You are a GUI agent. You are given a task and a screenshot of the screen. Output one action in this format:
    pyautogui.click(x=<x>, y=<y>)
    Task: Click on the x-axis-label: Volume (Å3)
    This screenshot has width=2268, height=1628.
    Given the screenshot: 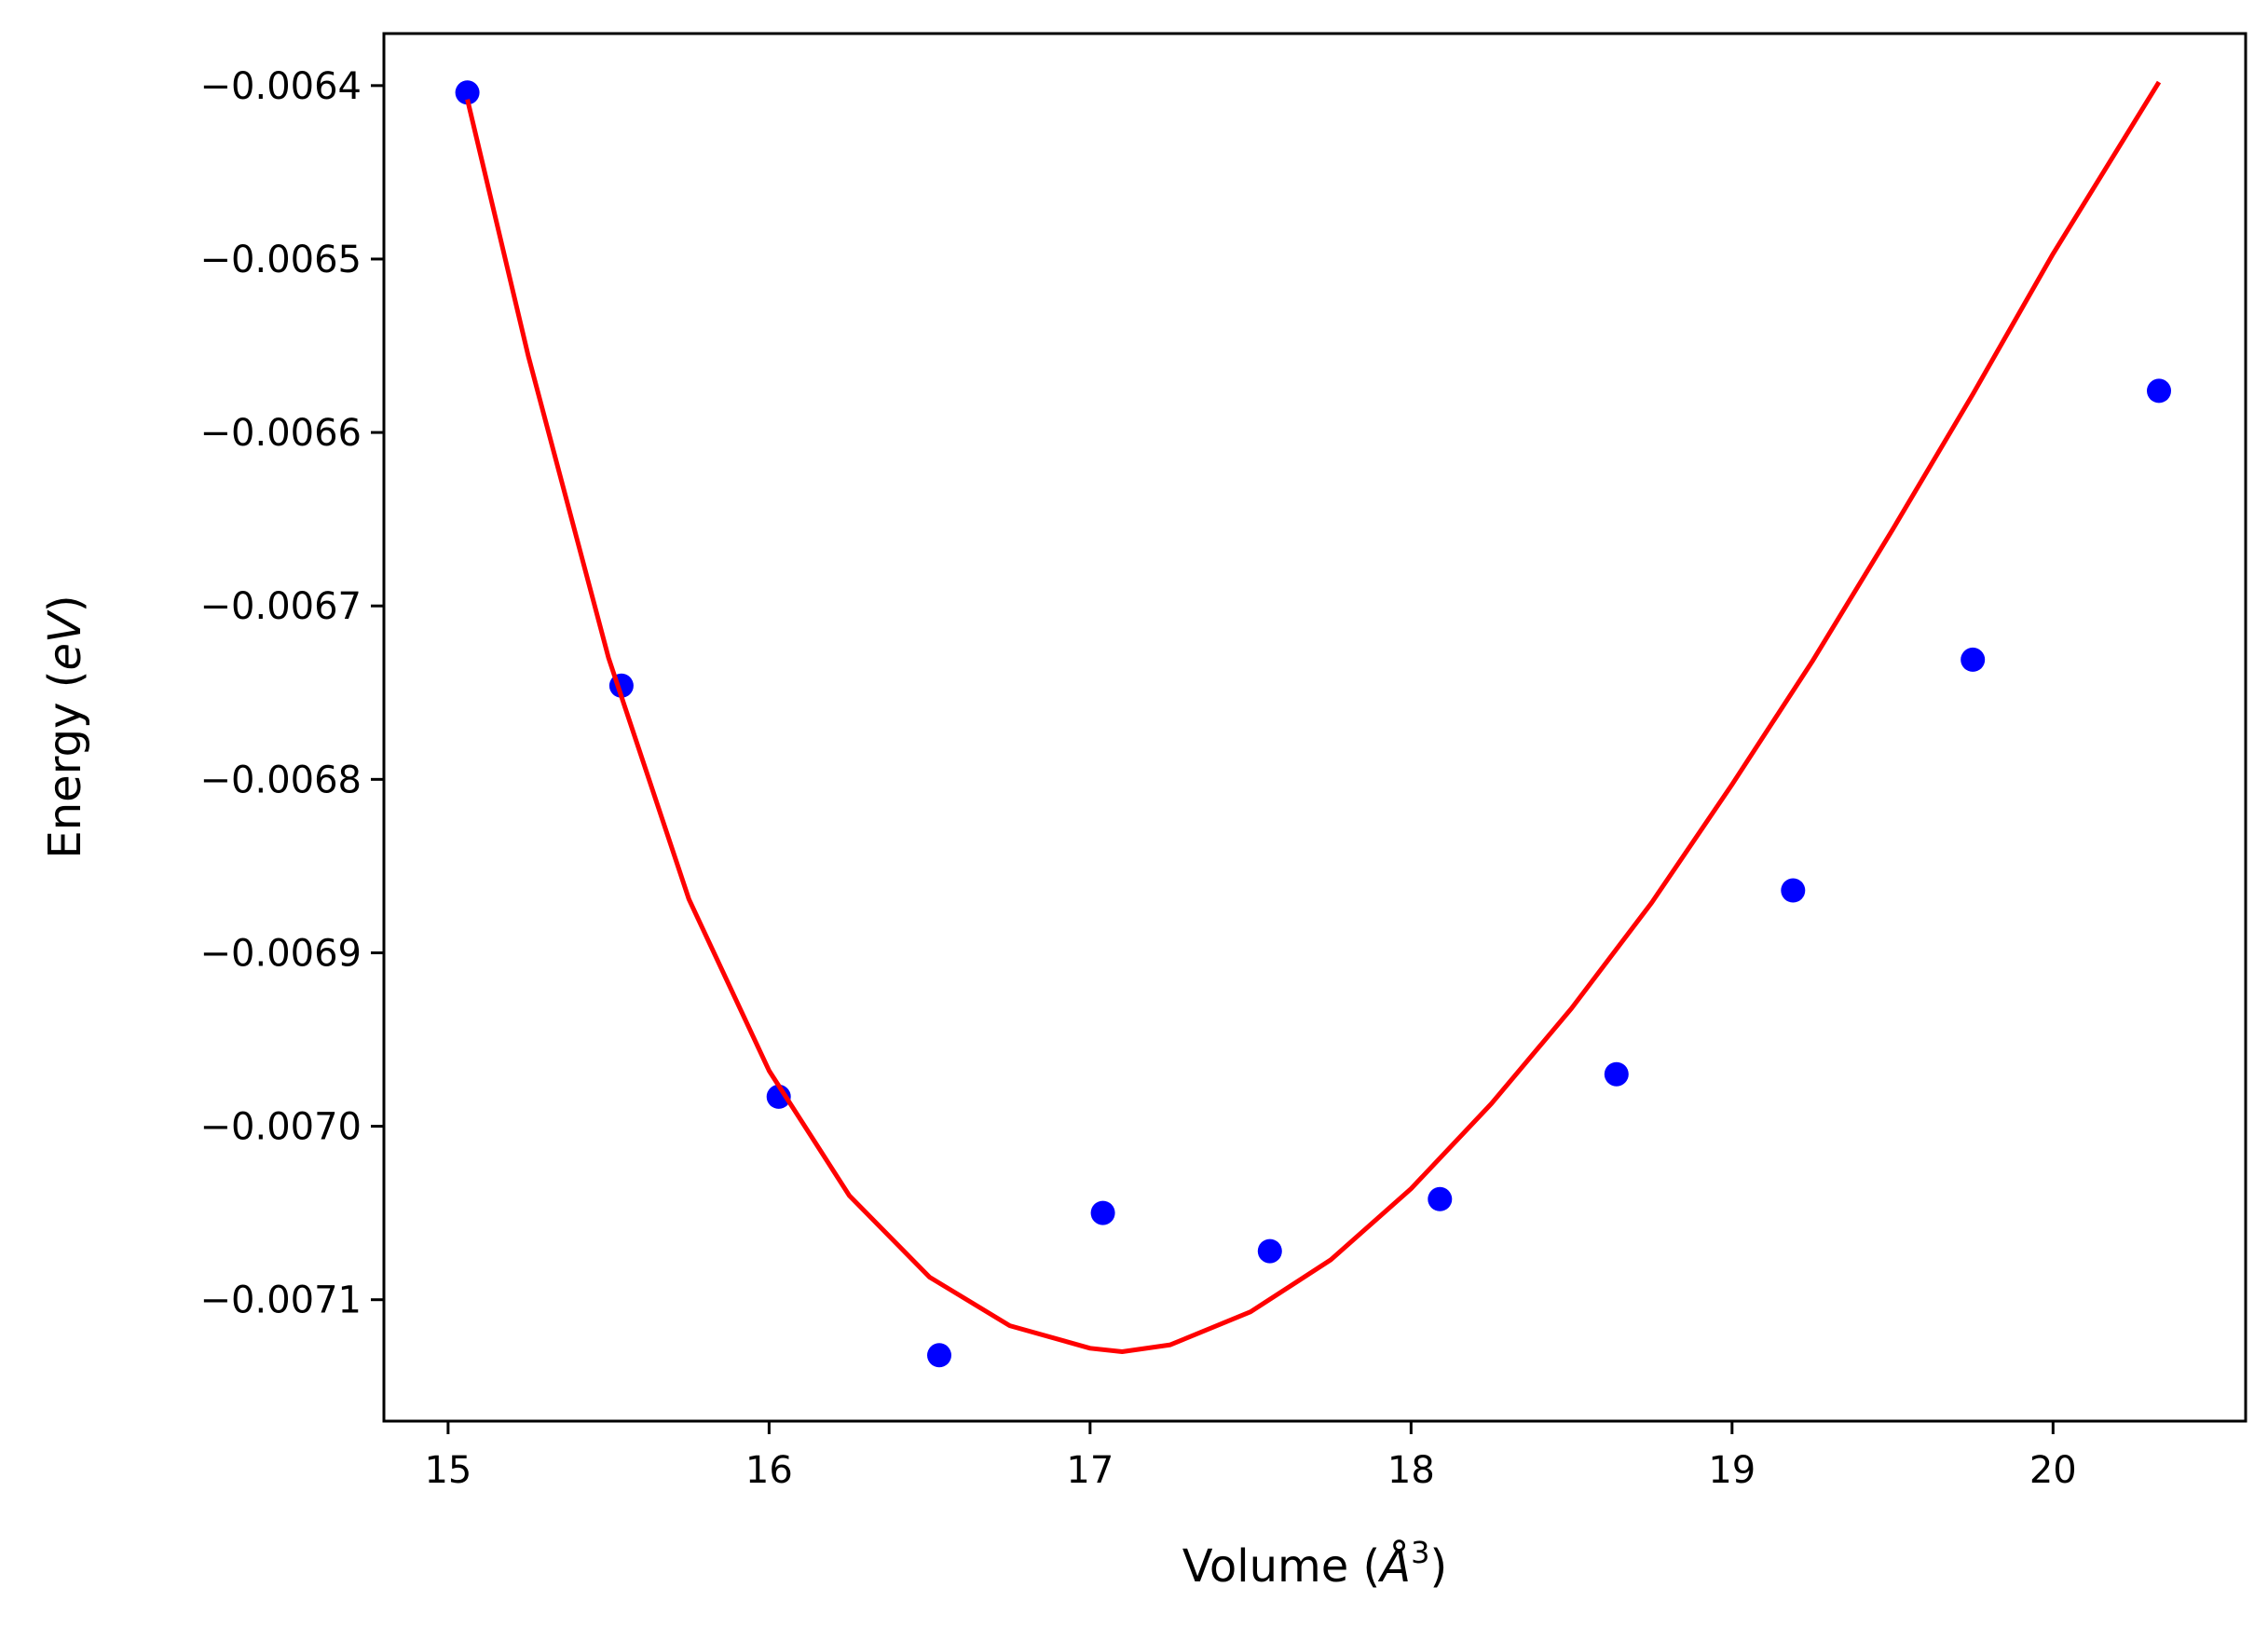 What is the action you would take?
    pyautogui.click(x=1314, y=1564)
    